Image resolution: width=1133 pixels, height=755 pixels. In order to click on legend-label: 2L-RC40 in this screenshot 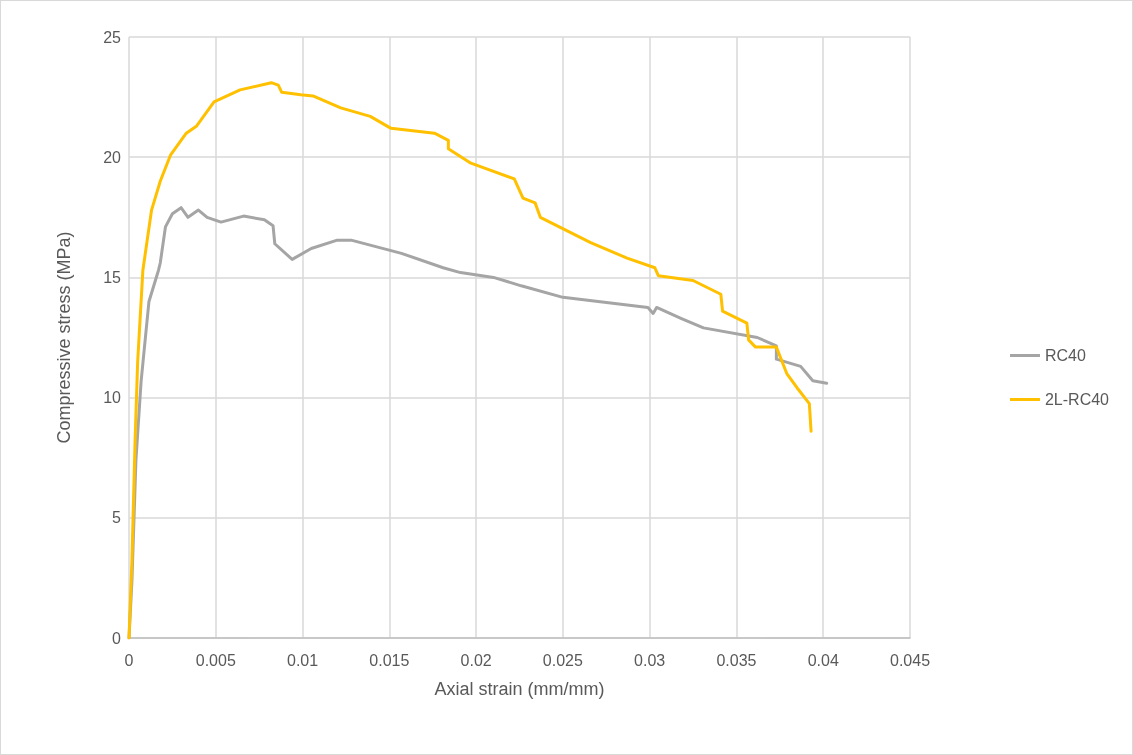, I will do `click(1077, 399)`.